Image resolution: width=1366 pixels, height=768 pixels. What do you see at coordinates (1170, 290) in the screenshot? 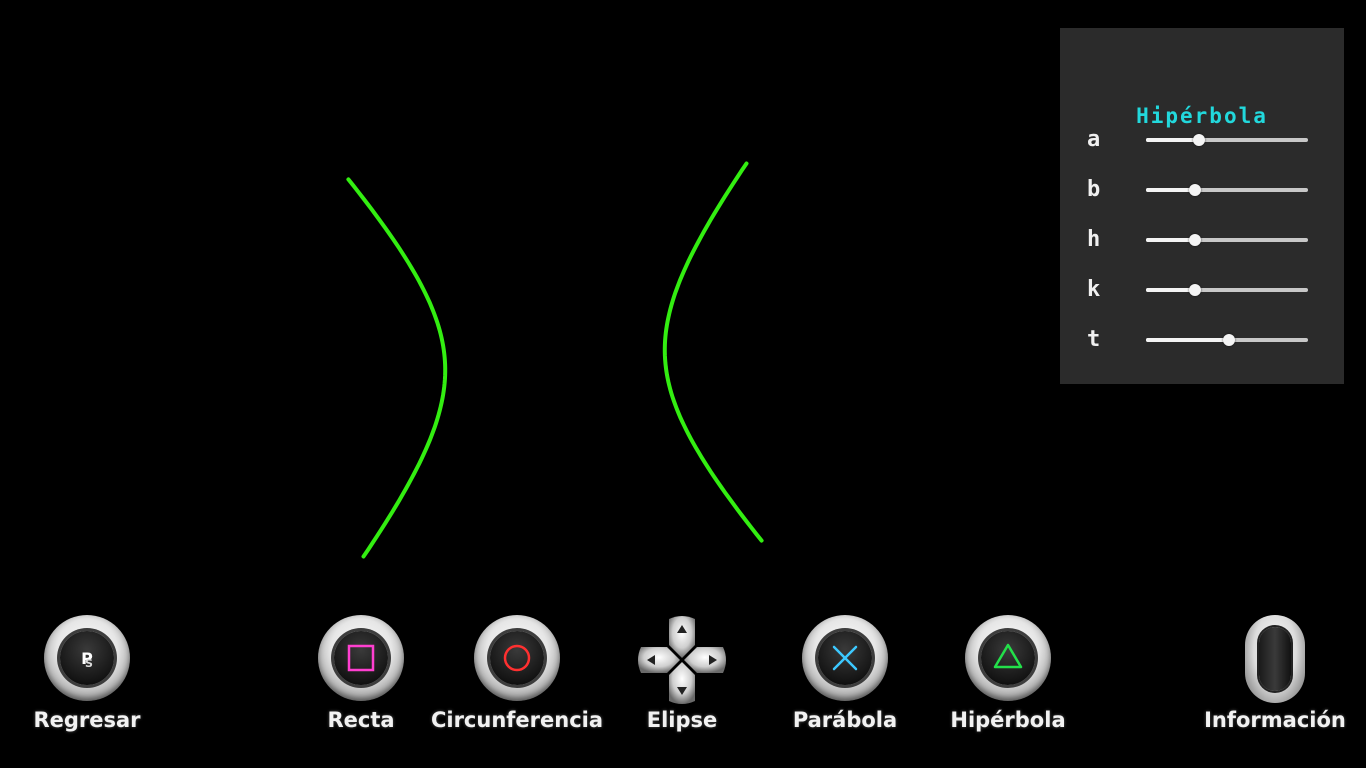
I see `slider-fill-k` at bounding box center [1170, 290].